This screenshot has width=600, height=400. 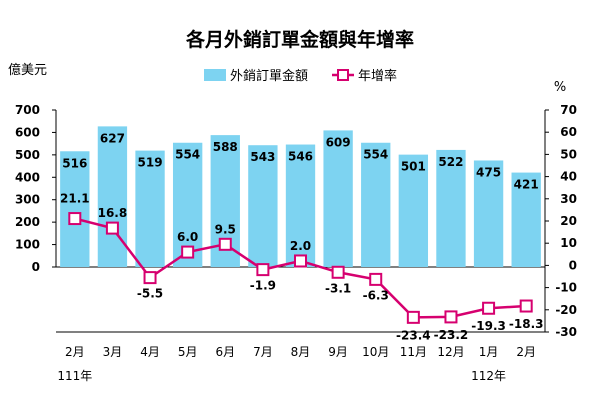 What do you see at coordinates (526, 185) in the screenshot?
I see `bar-value-label: 421` at bounding box center [526, 185].